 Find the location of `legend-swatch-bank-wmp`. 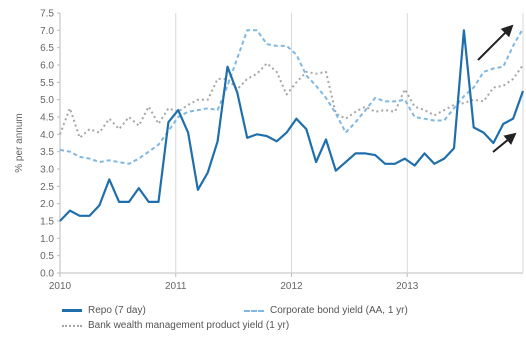

legend-swatch-bank-wmp is located at coordinates (72, 325).